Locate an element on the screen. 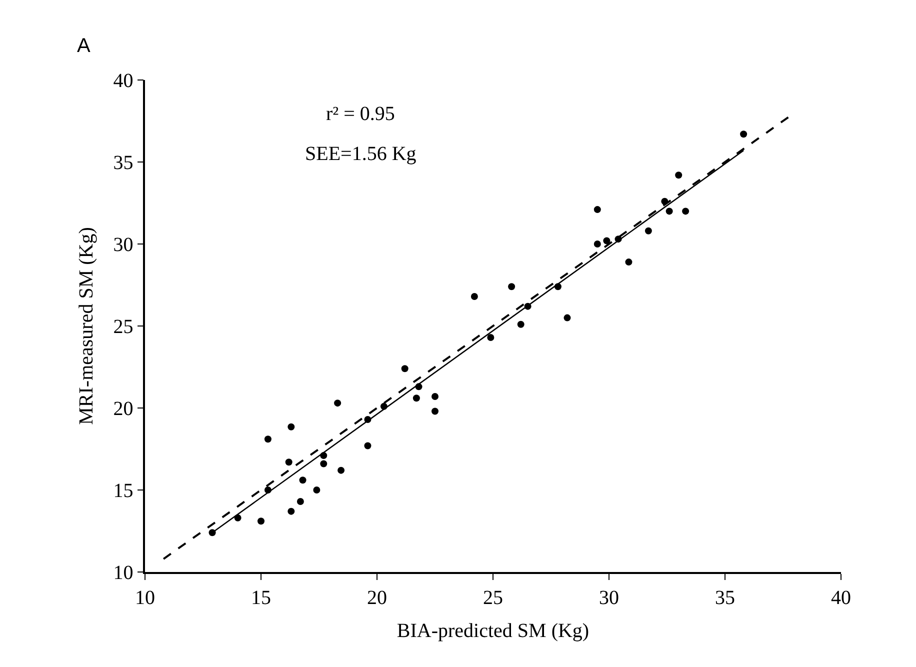 The image size is (916, 667). y-tick-label: 30 is located at coordinates (123, 245).